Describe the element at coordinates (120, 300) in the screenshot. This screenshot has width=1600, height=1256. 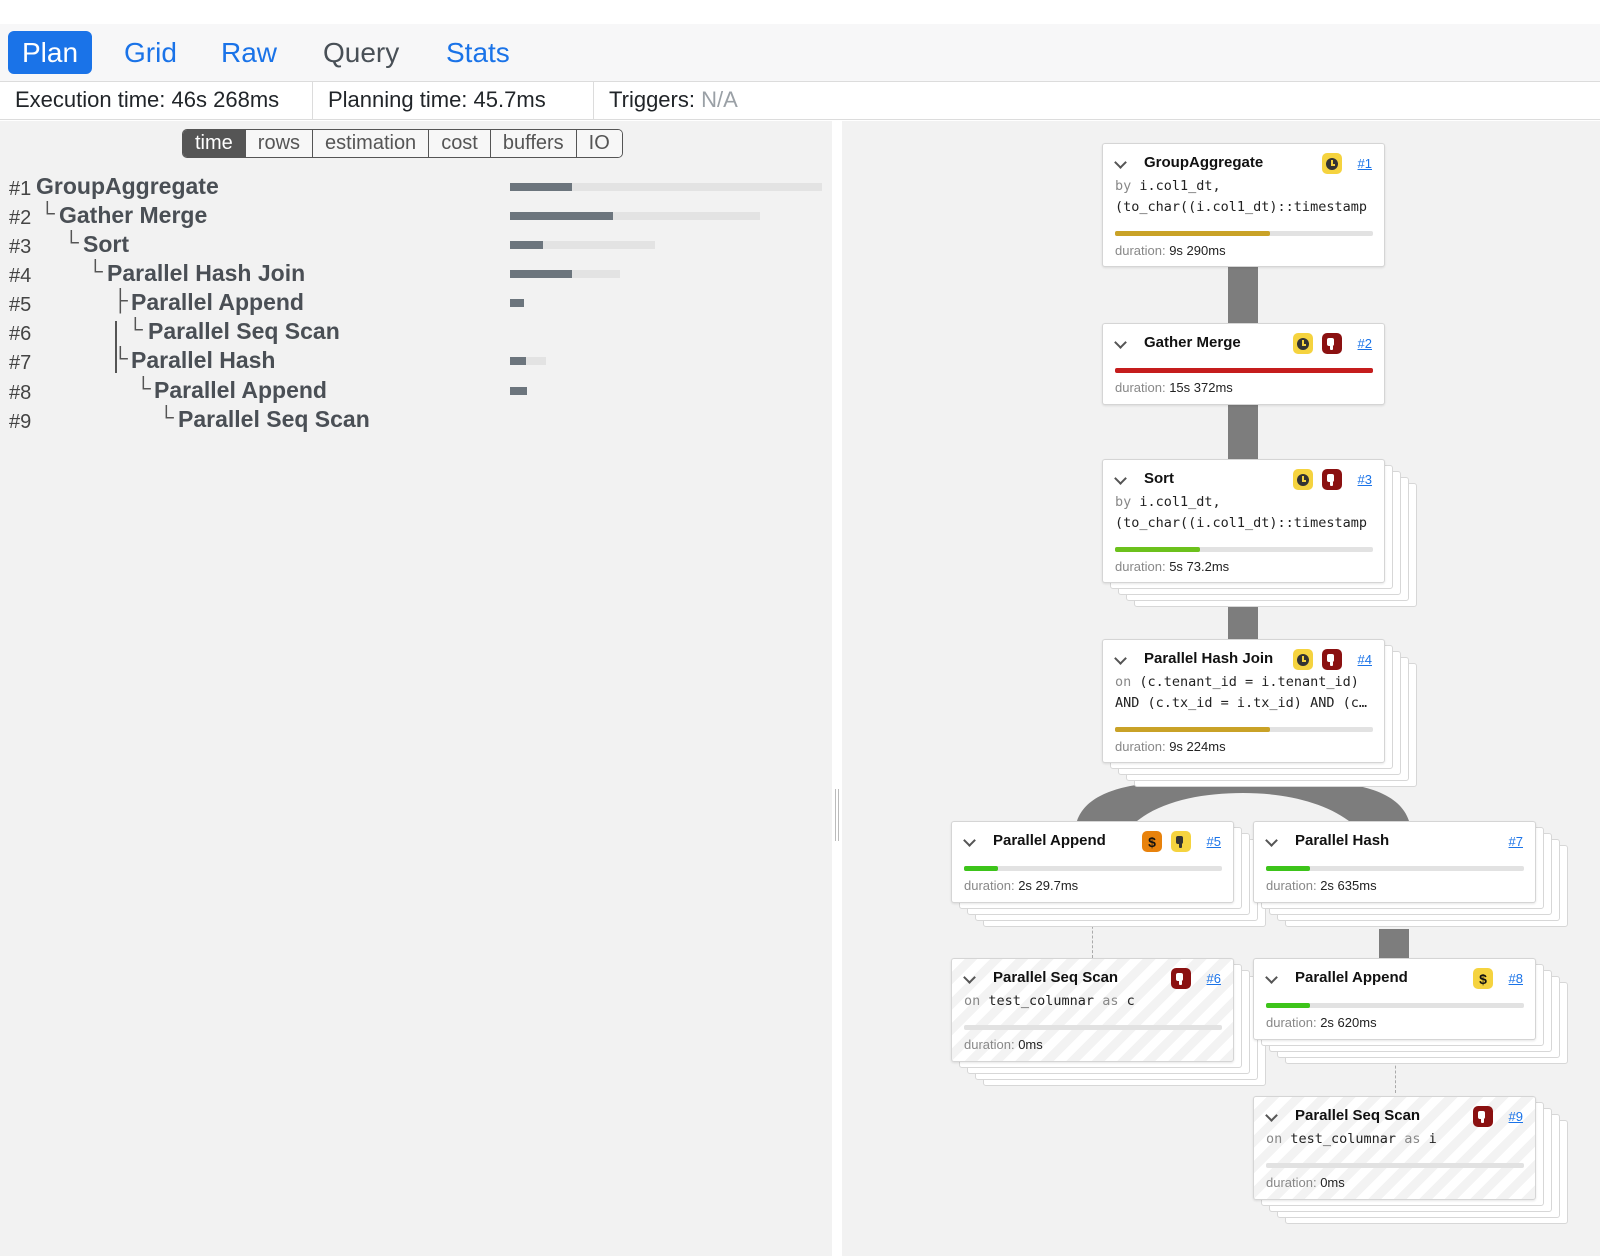
I see `tree-connector-icon: ├` at that location.